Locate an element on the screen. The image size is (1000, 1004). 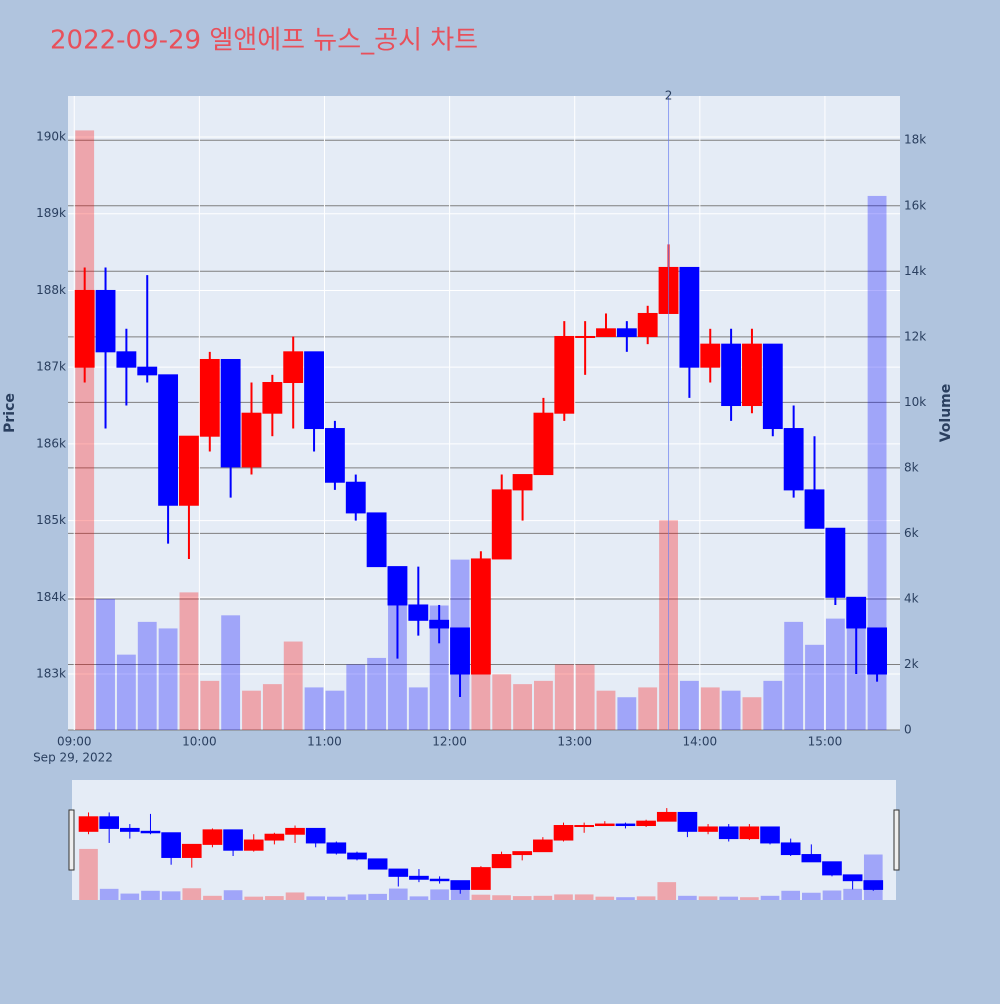
y2-tick-label: 0 is located at coordinates (908, 730).